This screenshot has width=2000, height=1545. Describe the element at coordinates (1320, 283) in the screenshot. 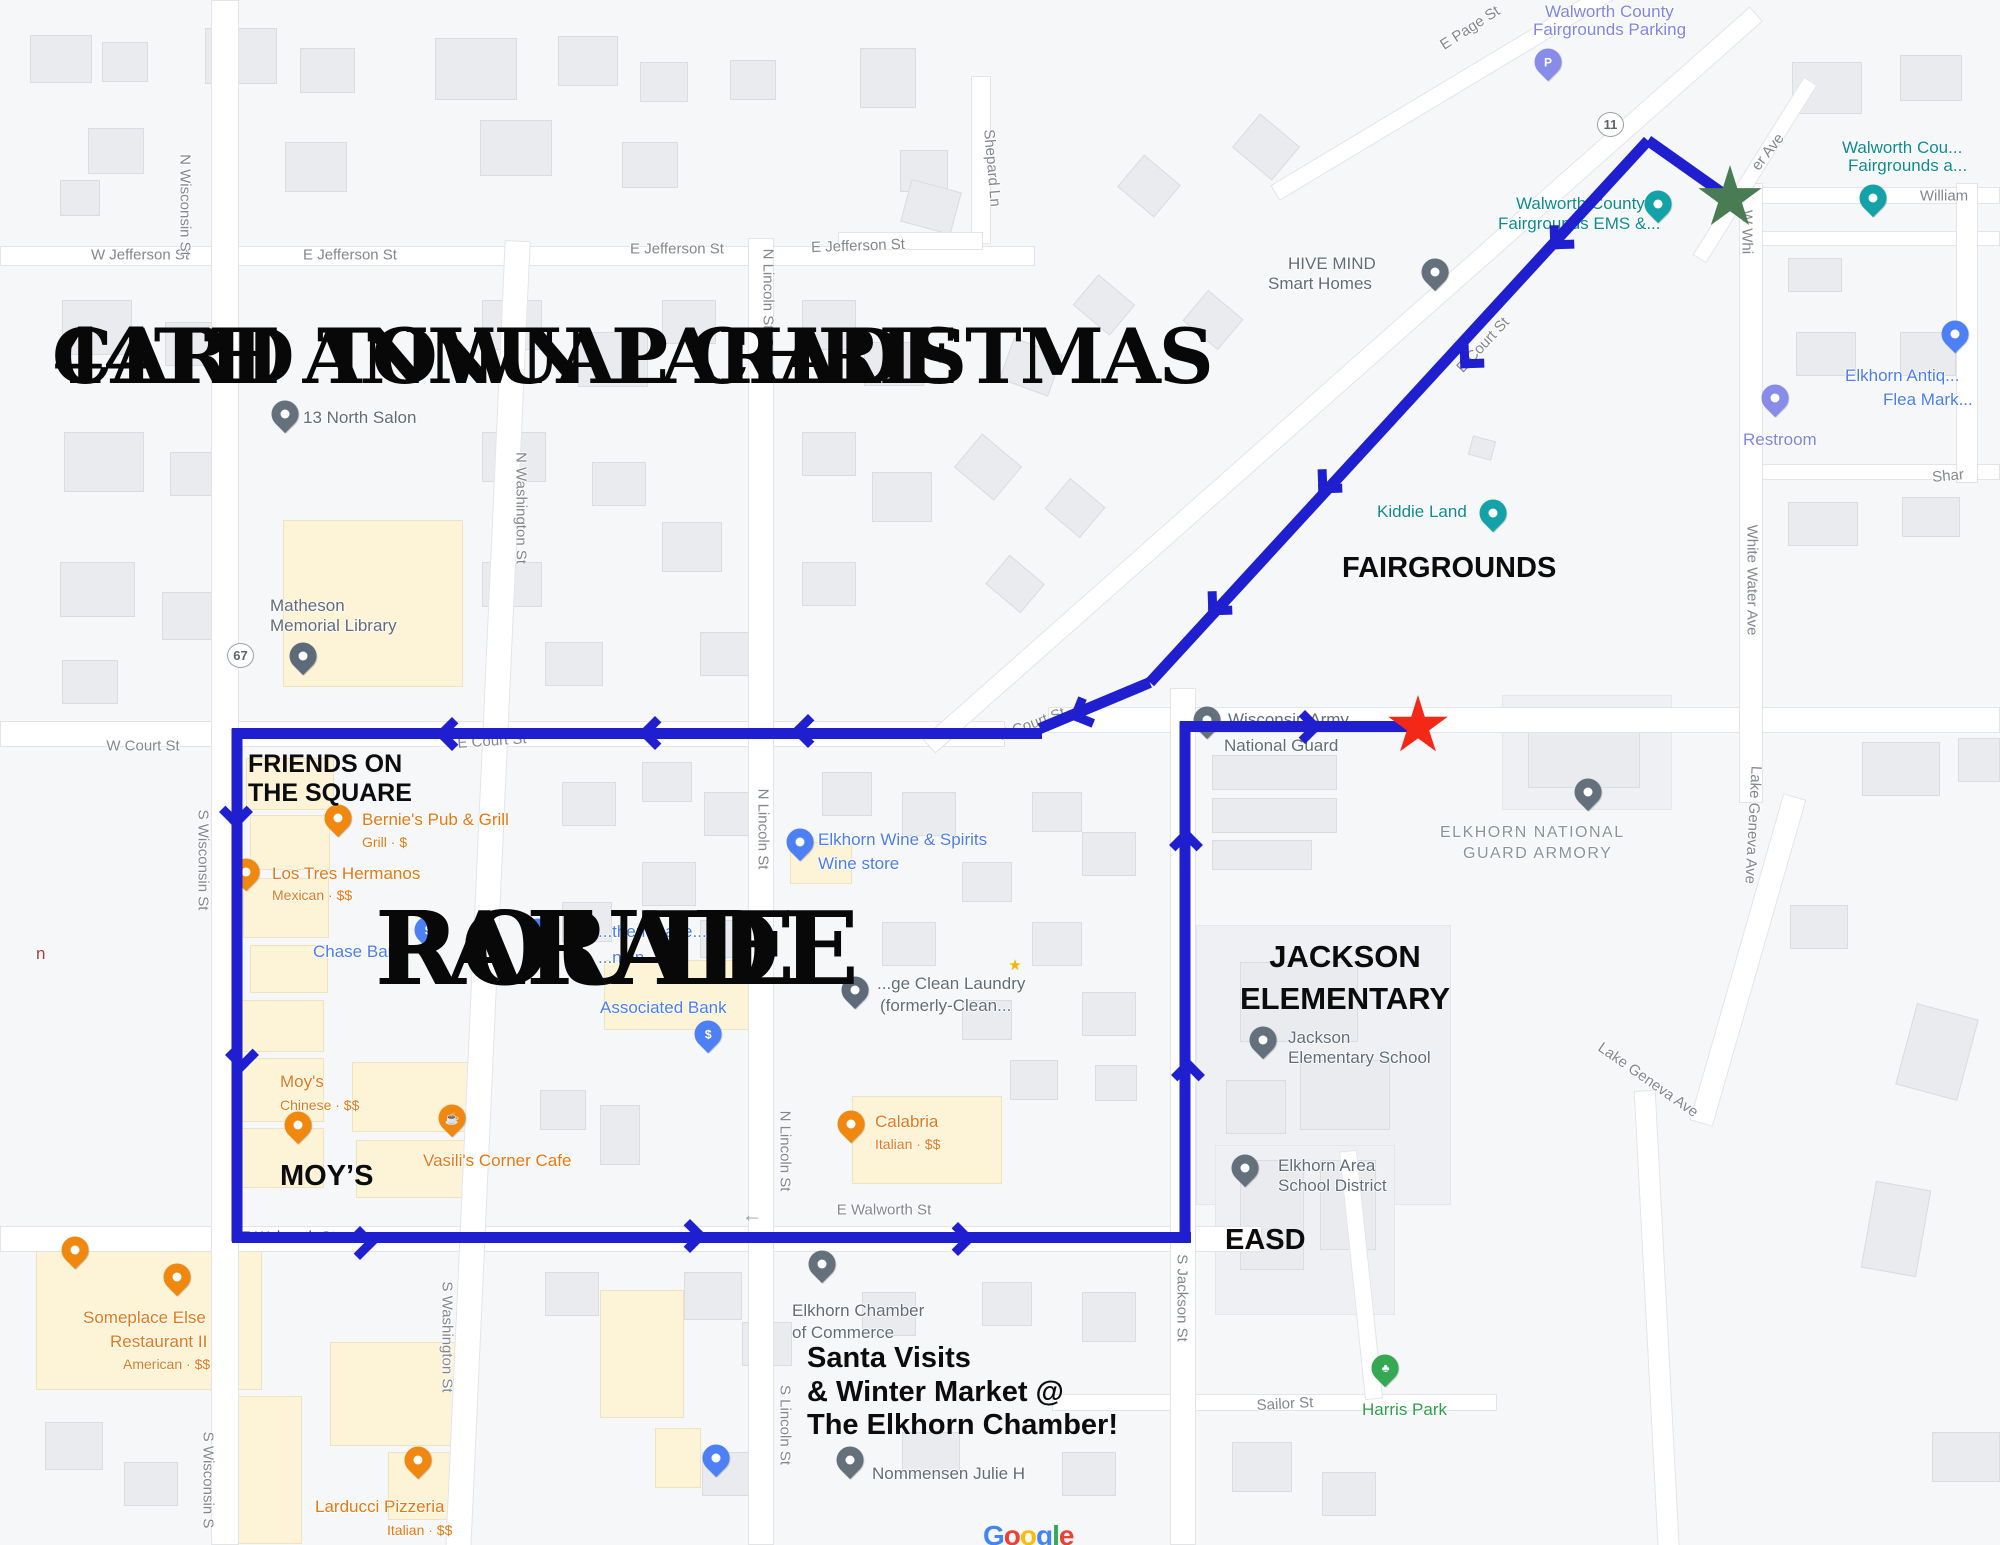

I see `poi-label-hive-mind: Smart Homes` at that location.